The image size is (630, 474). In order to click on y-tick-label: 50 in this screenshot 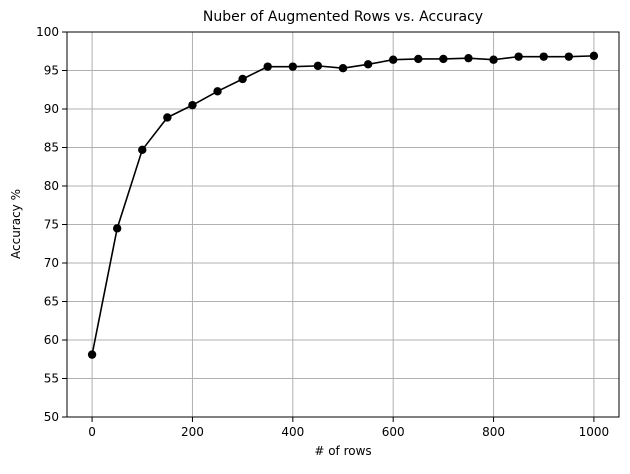, I will do `click(51, 417)`.